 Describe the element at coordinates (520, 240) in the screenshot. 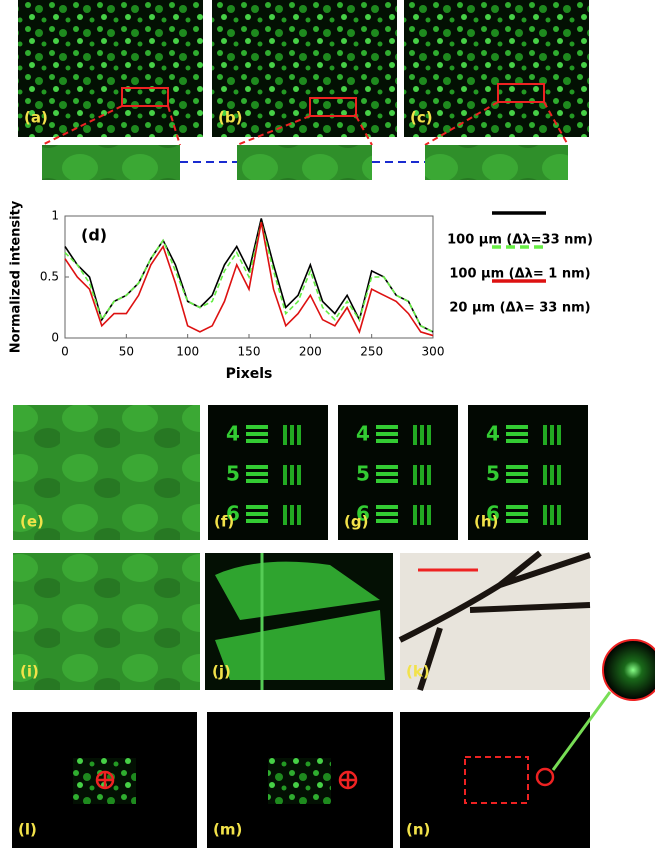

I see `legend-label: 100 µm (Δλ=33 nm)` at that location.